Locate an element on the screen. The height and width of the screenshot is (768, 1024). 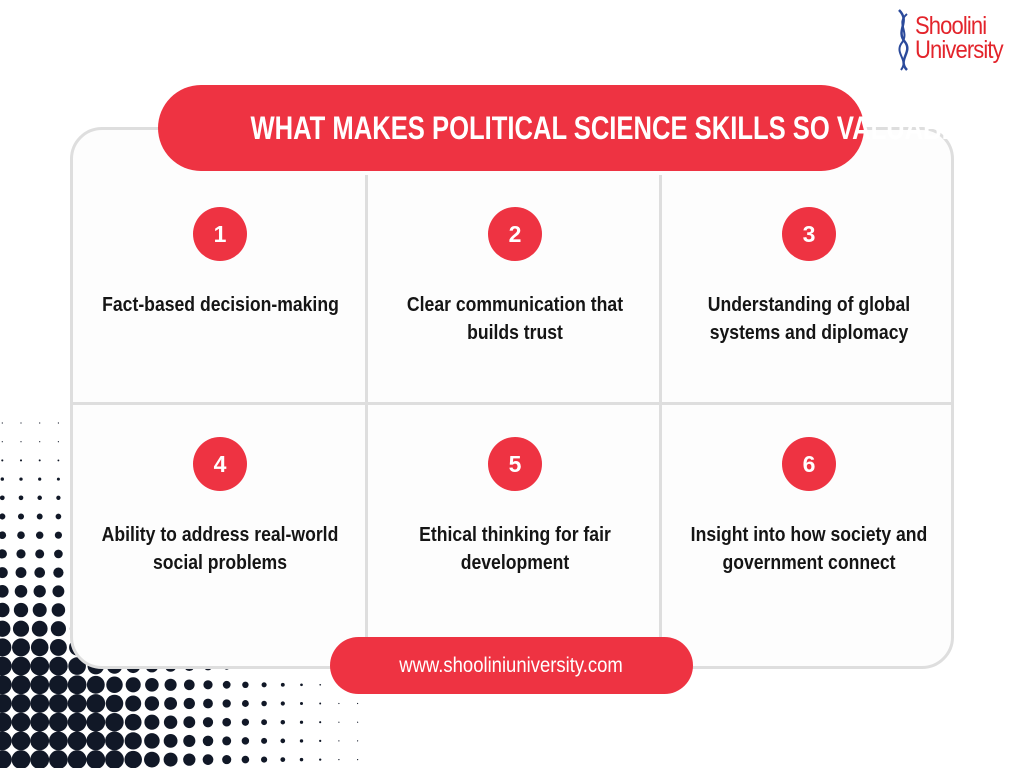
skill-label: Fact-based decision-making is located at coordinates (220, 305).